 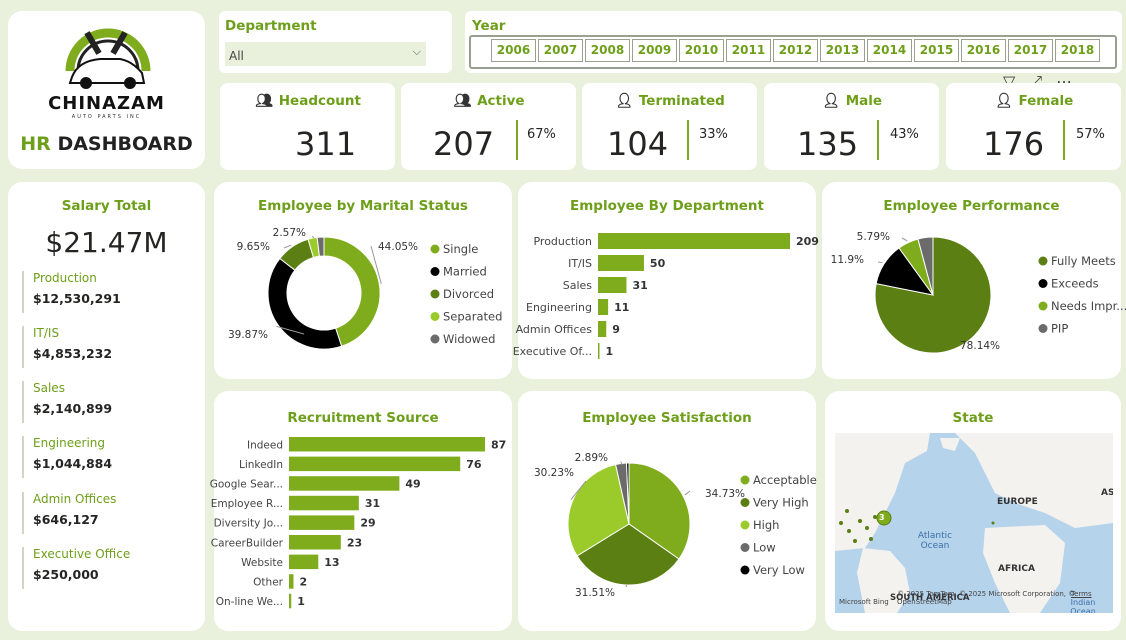 What do you see at coordinates (607, 50) in the screenshot?
I see `year-option-2008: 2008` at bounding box center [607, 50].